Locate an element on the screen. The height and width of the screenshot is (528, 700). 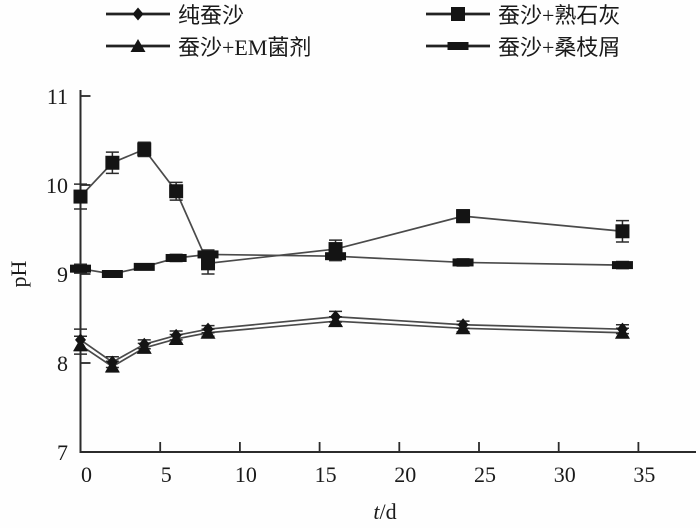
data-point-mulberry-shavings-d34 is located at coordinates (622, 265).